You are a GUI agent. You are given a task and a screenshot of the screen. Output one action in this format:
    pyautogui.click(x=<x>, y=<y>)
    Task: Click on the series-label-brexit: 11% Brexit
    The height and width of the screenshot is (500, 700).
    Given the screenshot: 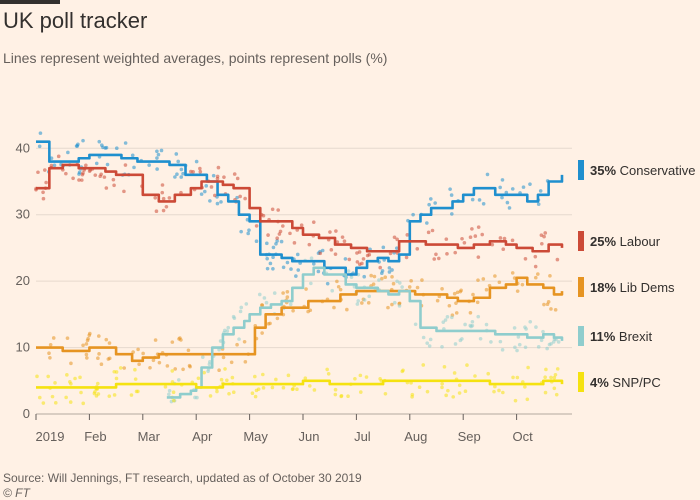 What is the action you would take?
    pyautogui.click(x=615, y=336)
    